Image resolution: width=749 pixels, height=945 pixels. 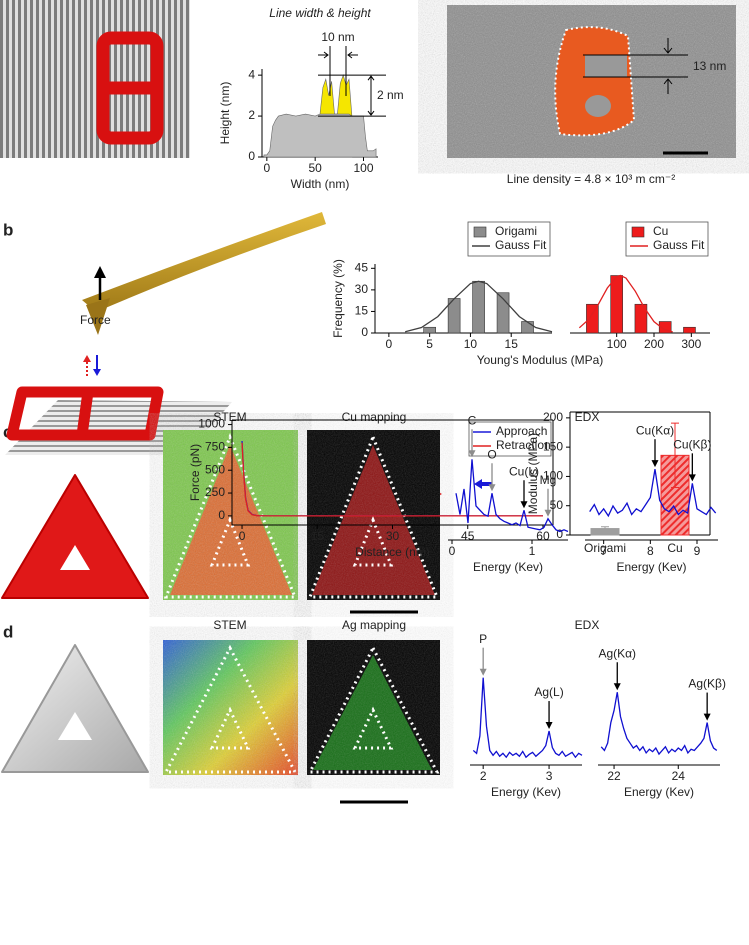 What do you see at coordinates (392, 552) in the screenshot?
I see `x-axis-label: Distance (nm)` at bounding box center [392, 552].